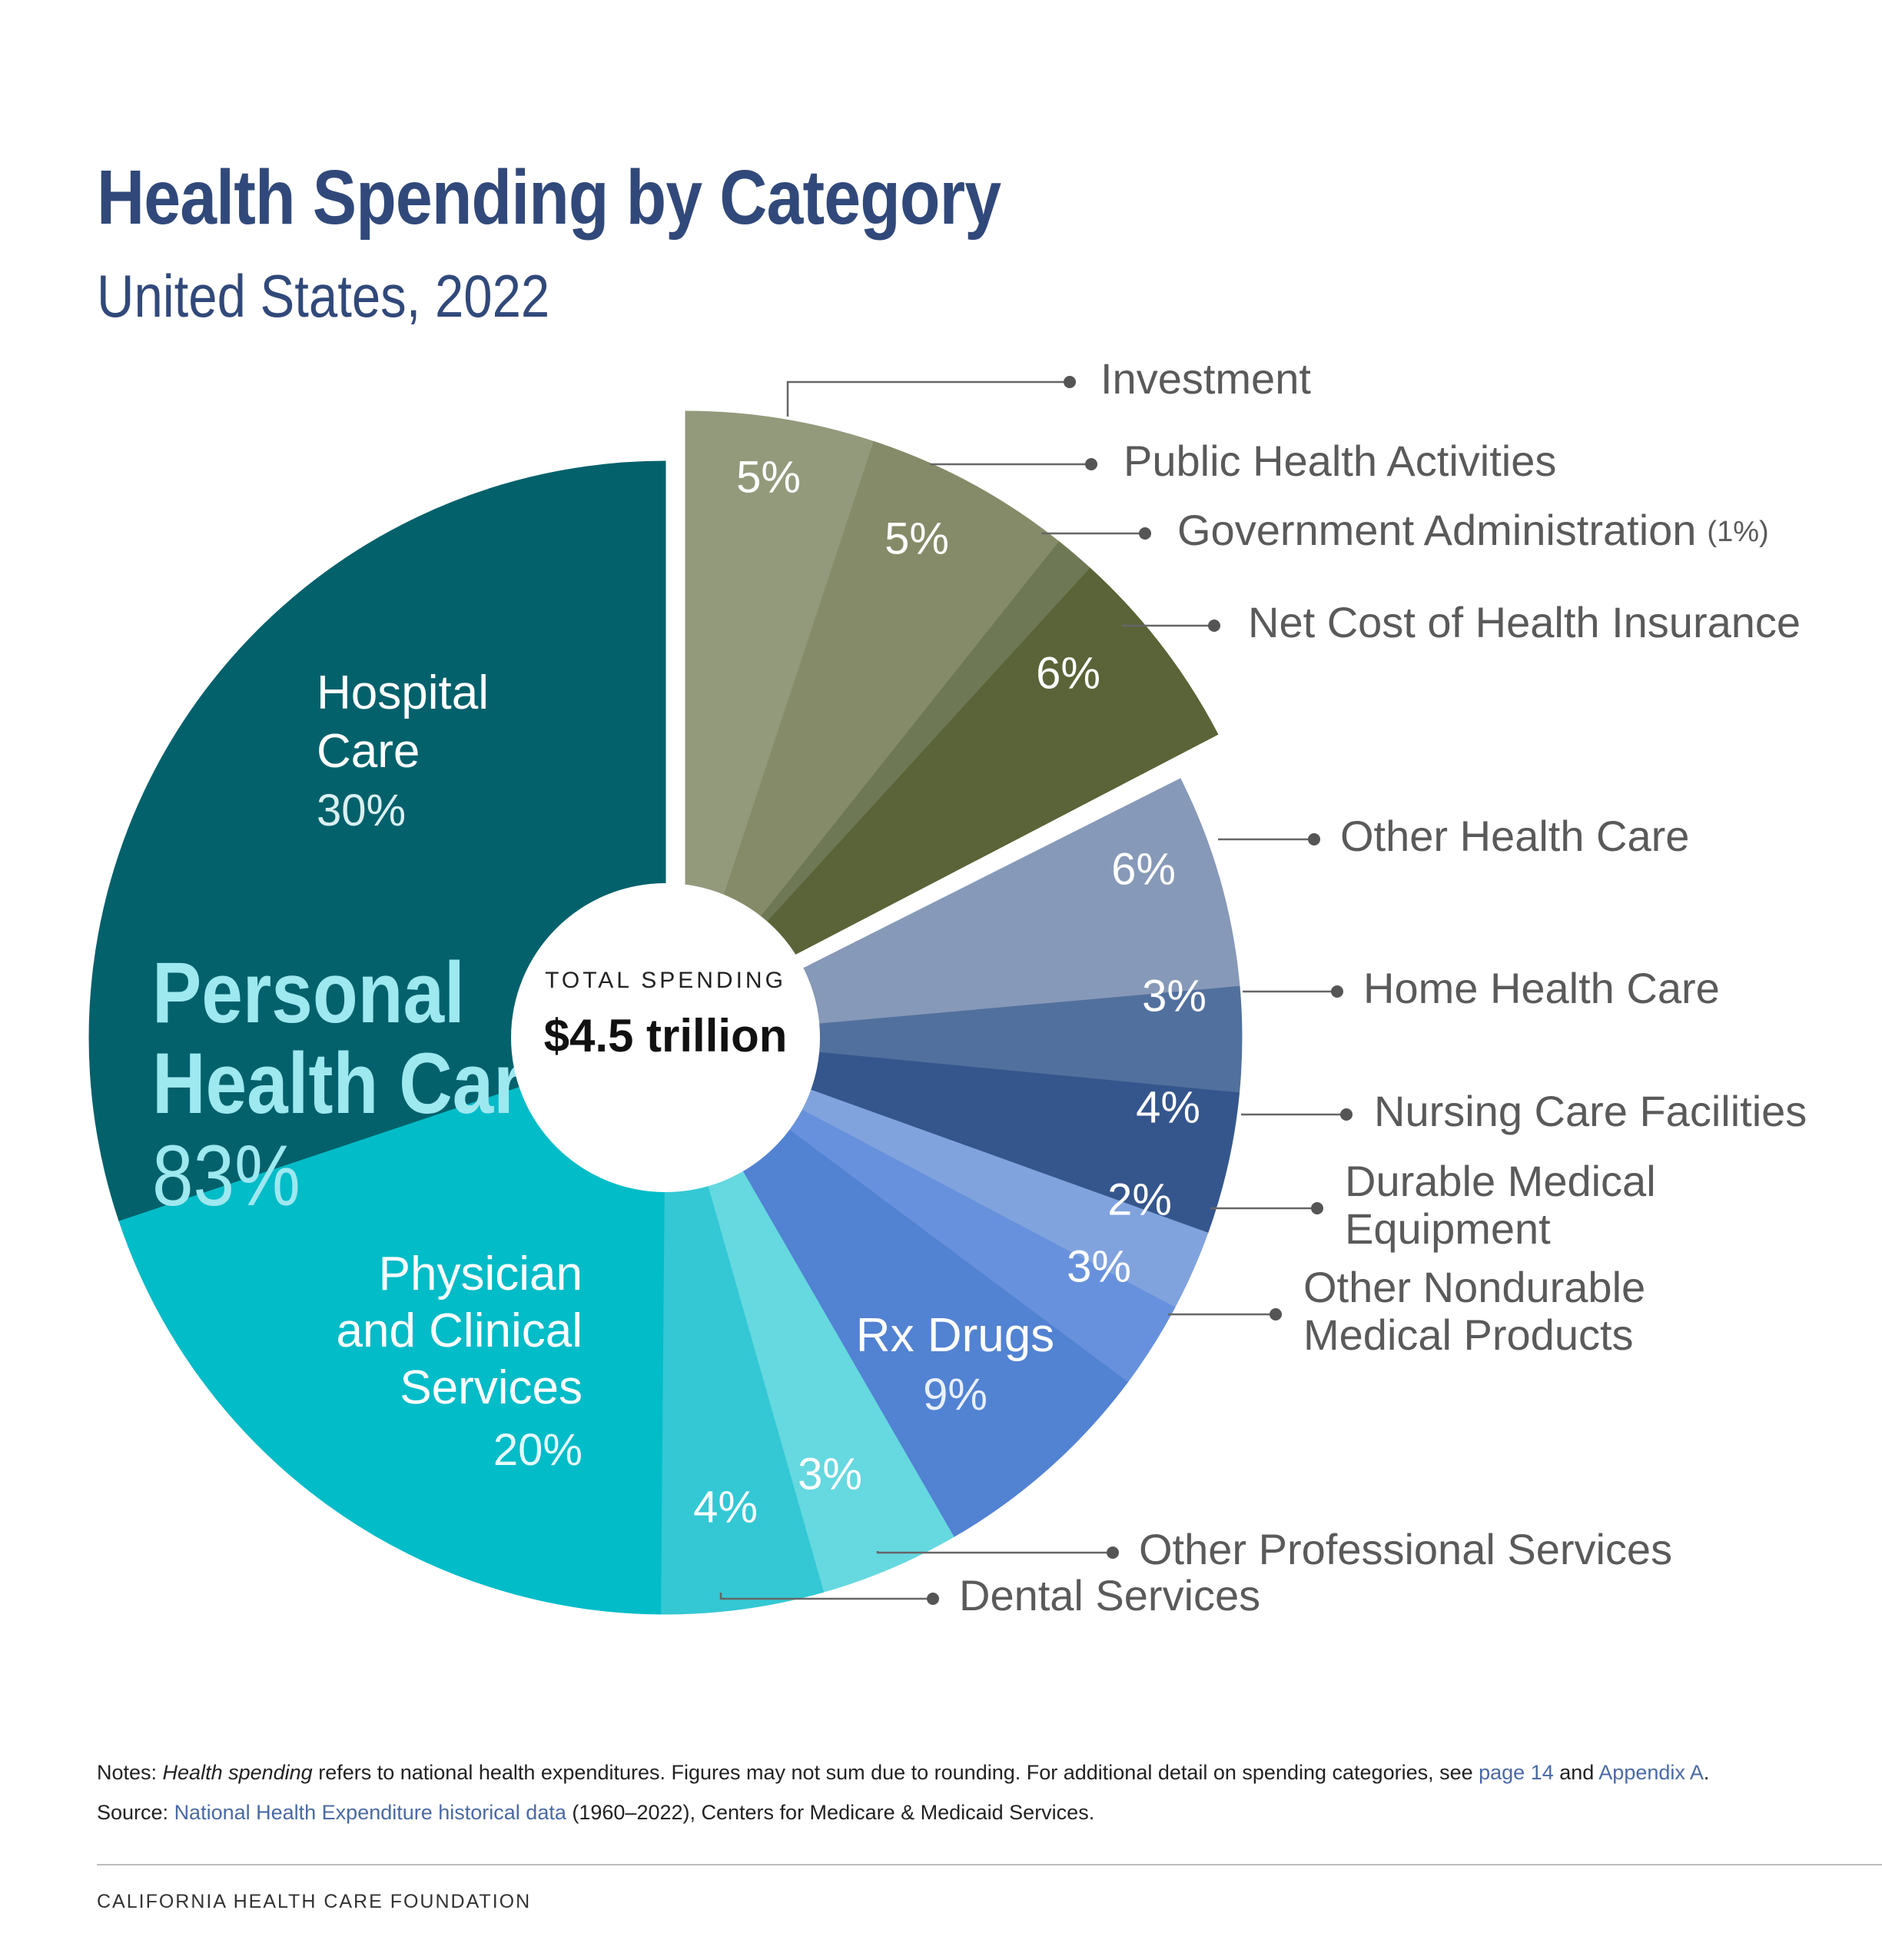 This screenshot has width=1882, height=1960. What do you see at coordinates (1474, 1287) in the screenshot?
I see `callout-nondurable-line: Other Nondurable` at bounding box center [1474, 1287].